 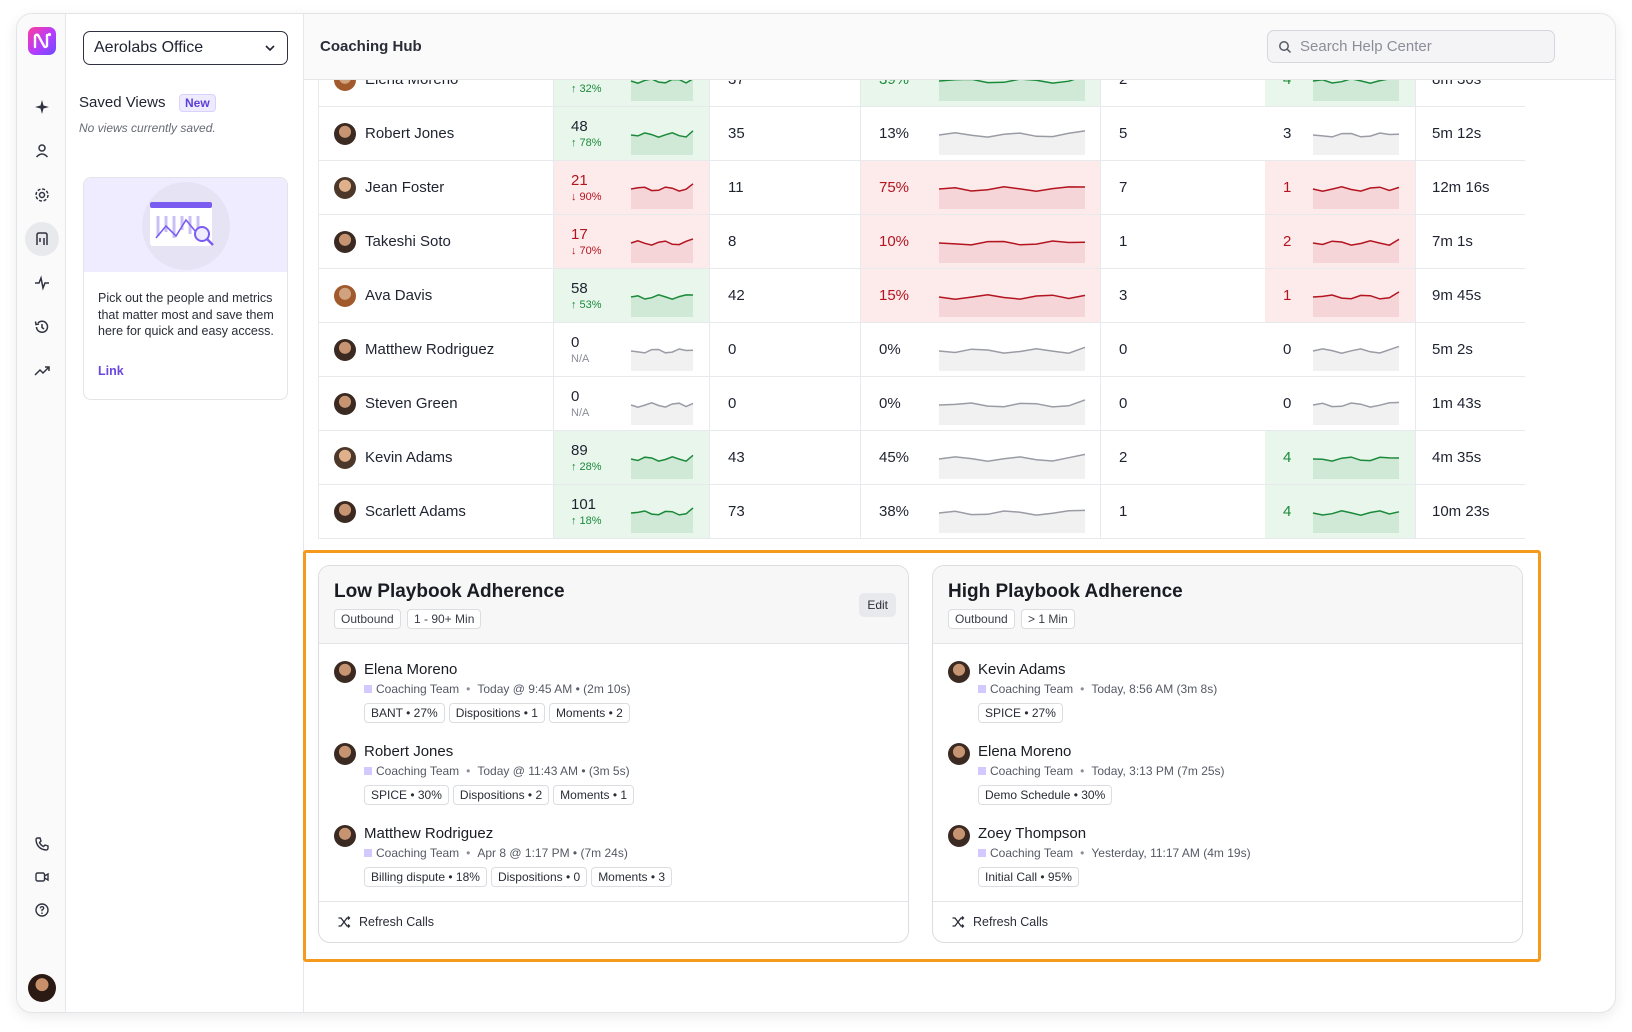 I want to click on agent-name: Jean Foster, so click(x=405, y=187).